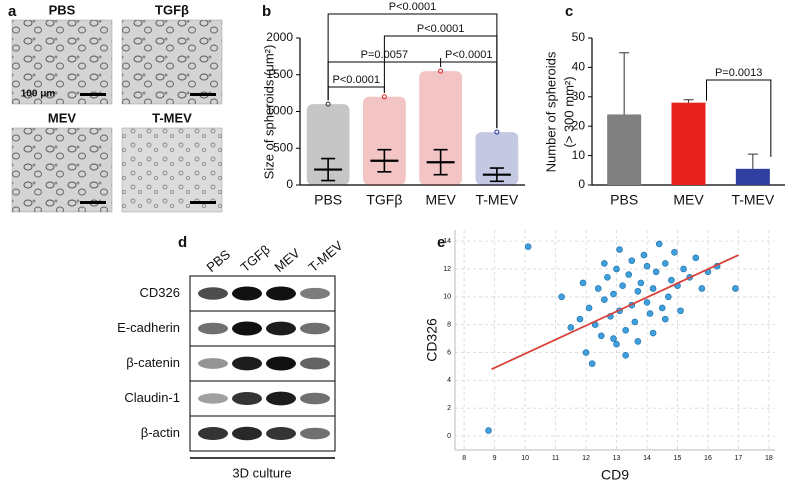 The height and width of the screenshot is (487, 800). I want to click on x-tick-label: 10, so click(525, 458).